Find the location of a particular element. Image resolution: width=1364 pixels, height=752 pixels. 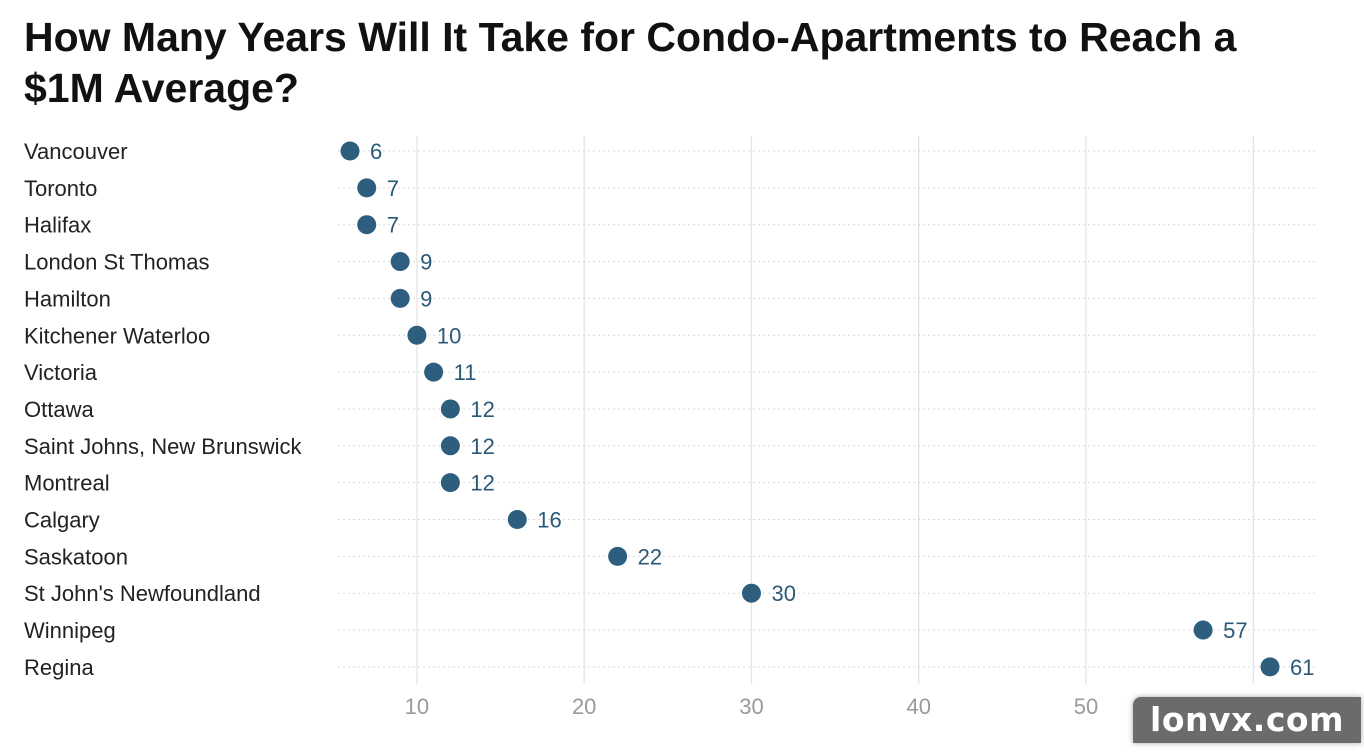

category-label: St John's Newfoundland is located at coordinates (142, 593).